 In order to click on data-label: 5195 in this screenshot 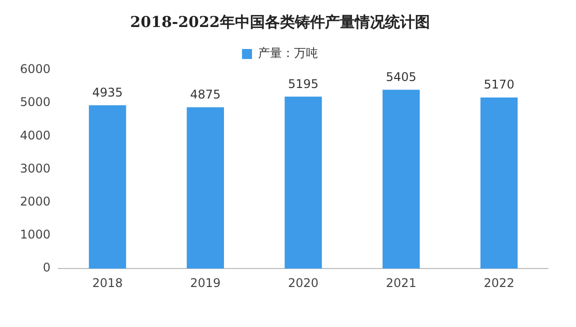, I will do `click(303, 83)`.